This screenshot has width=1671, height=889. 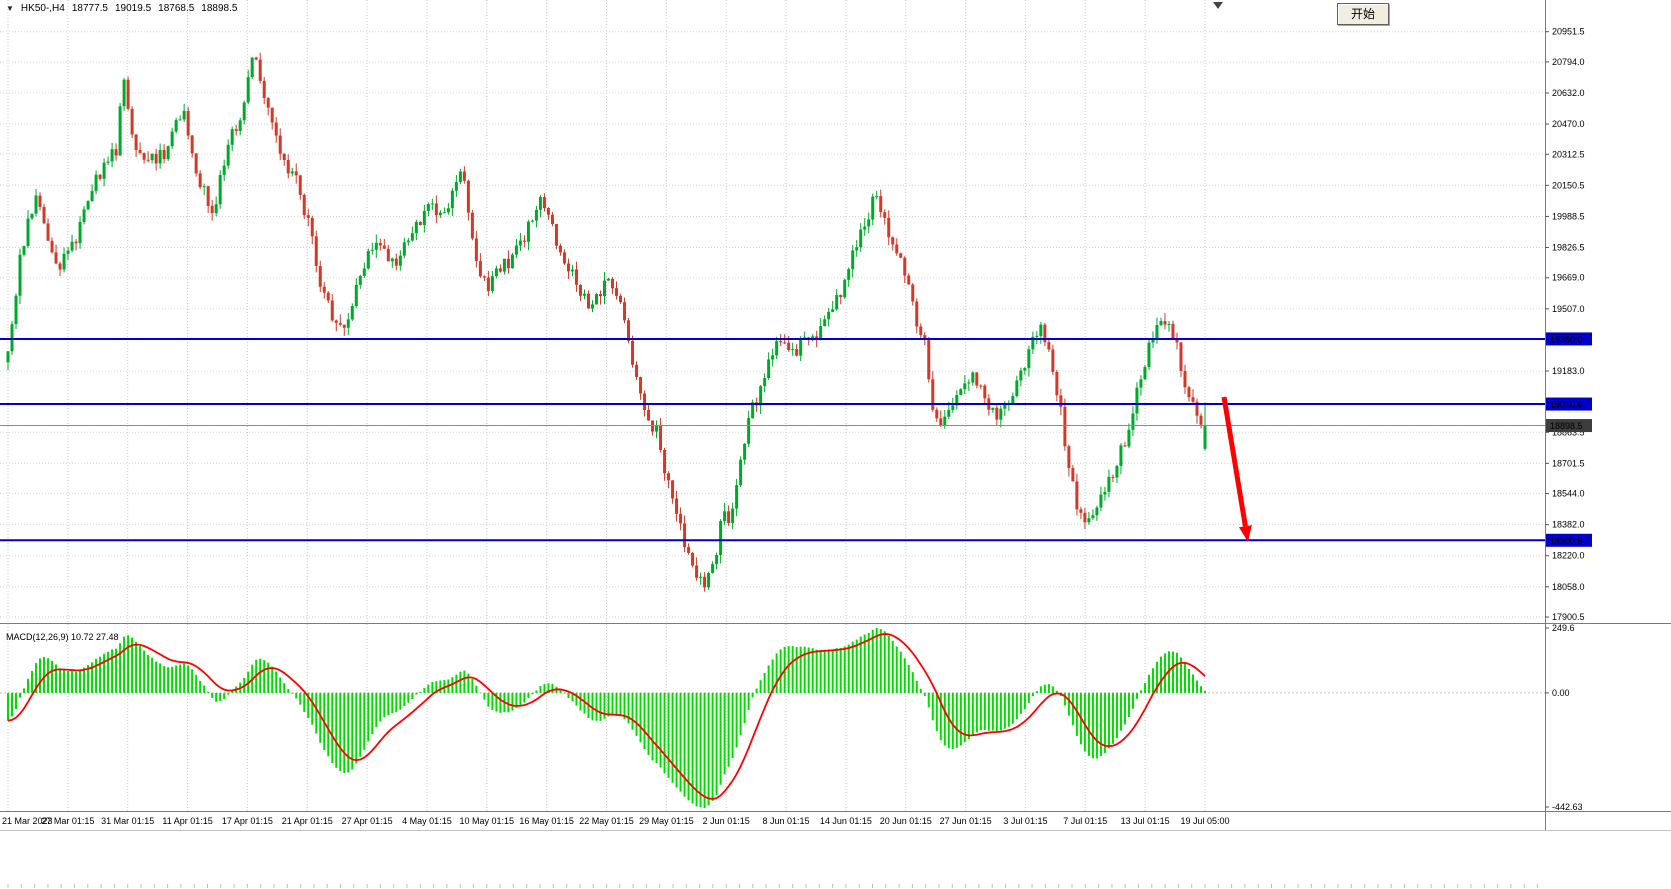 I want to click on ohlc-high: 19019.5, so click(x=133, y=8).